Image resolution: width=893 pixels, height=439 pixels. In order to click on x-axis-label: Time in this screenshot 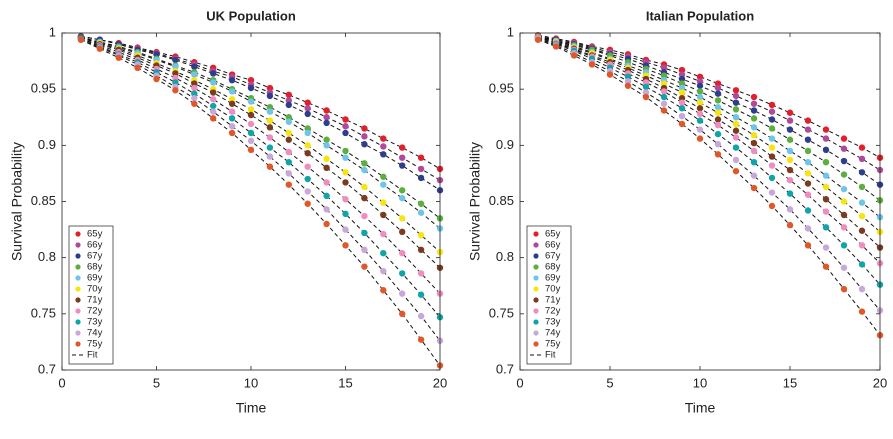, I will do `click(251, 408)`.